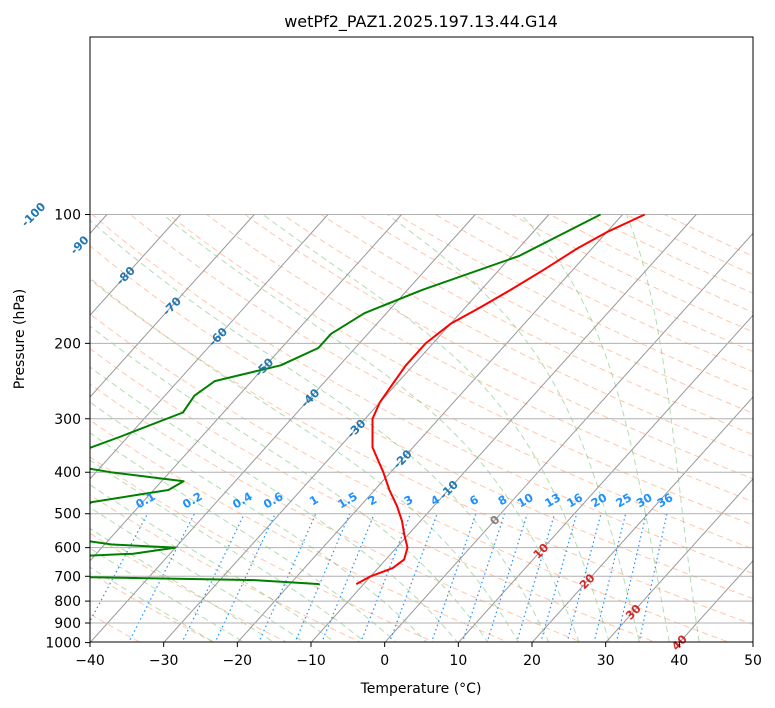  What do you see at coordinates (606, 661) in the screenshot?
I see `x-tick-label: 30` at bounding box center [606, 661].